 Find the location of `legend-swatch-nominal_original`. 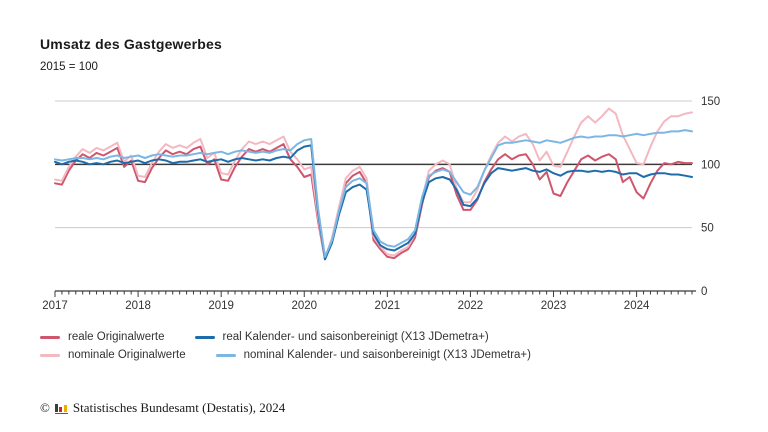

legend-swatch-nominal_original is located at coordinates (50, 355).